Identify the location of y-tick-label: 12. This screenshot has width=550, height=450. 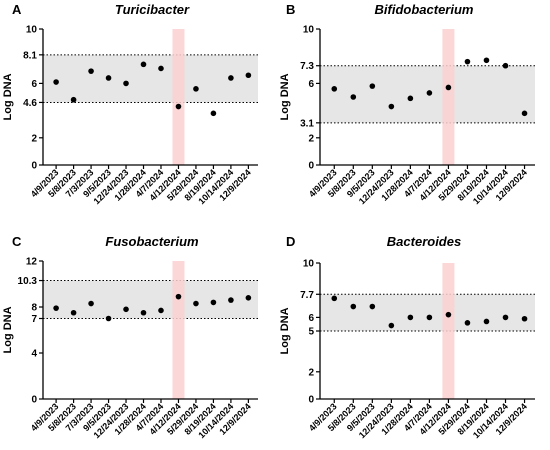
(32, 262).